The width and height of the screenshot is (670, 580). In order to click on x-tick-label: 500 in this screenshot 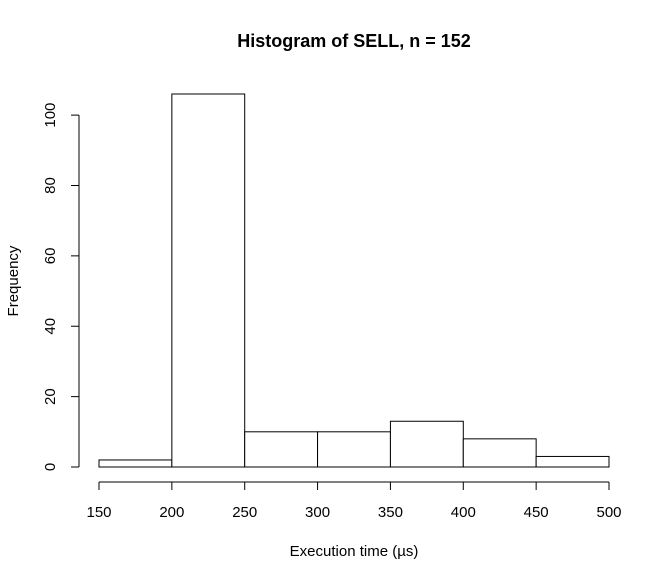, I will do `click(608, 512)`.